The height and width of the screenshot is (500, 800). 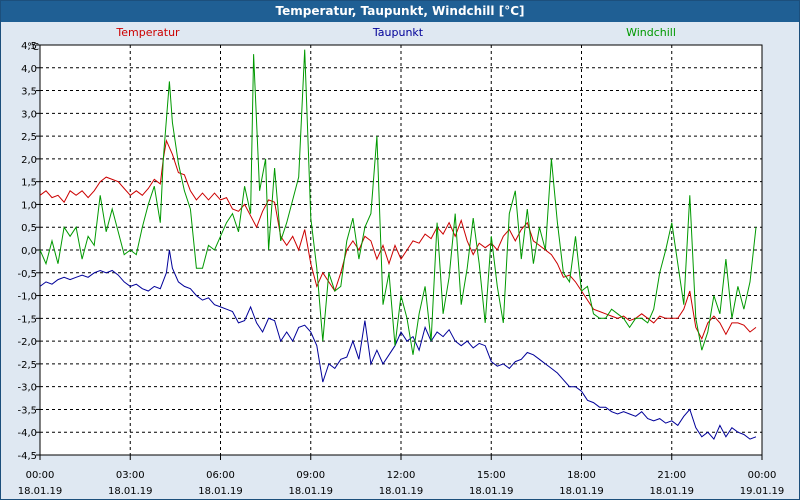 I want to click on y-tick-label: -3,0, so click(x=27, y=388).